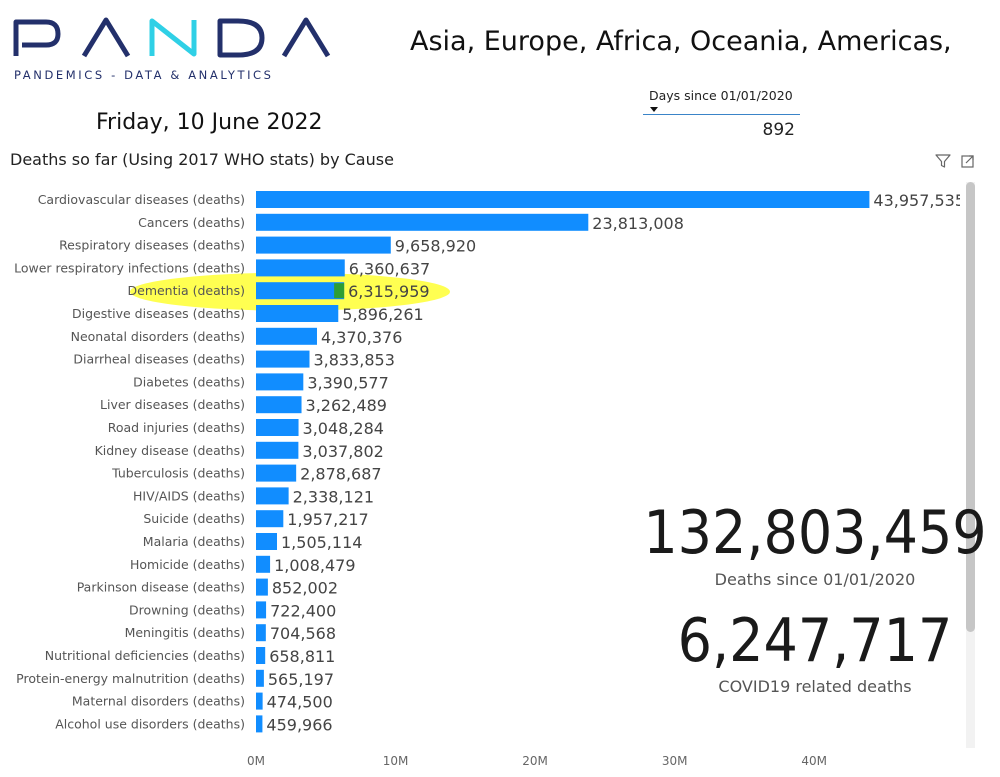  I want to click on slicer-underline, so click(721, 114).